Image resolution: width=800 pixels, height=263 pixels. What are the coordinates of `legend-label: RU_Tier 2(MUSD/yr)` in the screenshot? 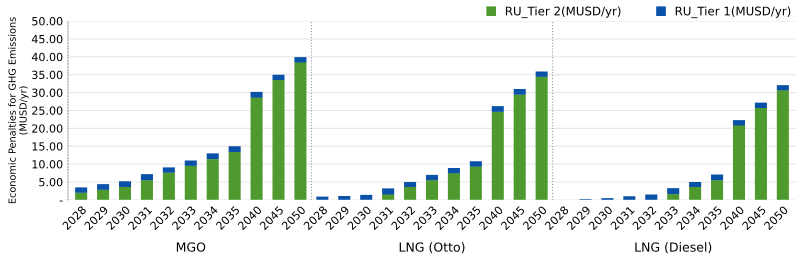 It's located at (563, 12).